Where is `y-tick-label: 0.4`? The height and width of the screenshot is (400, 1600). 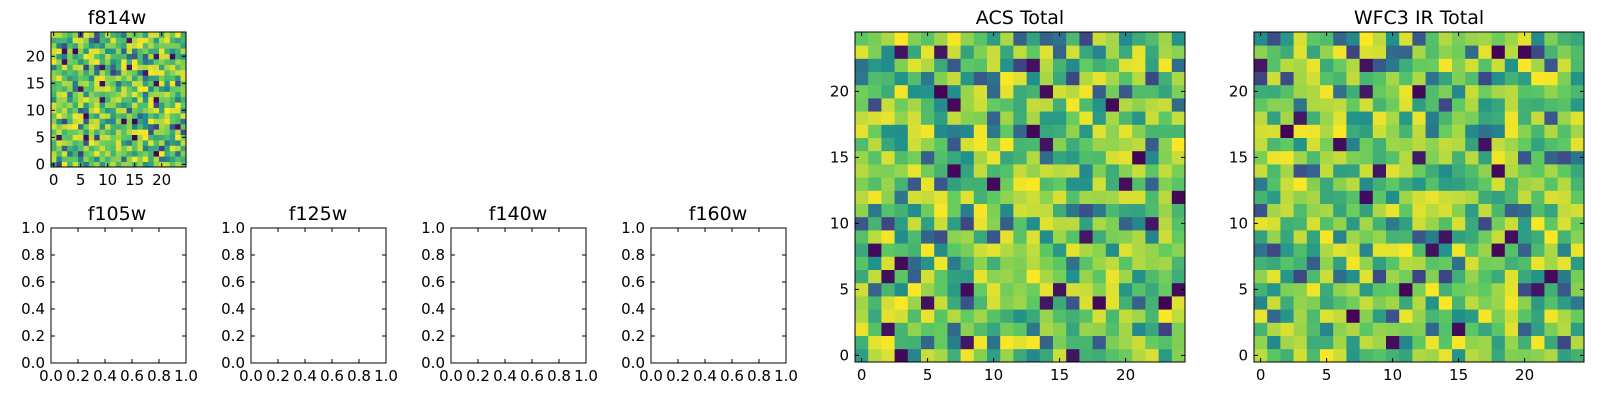
y-tick-label: 0.4 is located at coordinates (433, 309).